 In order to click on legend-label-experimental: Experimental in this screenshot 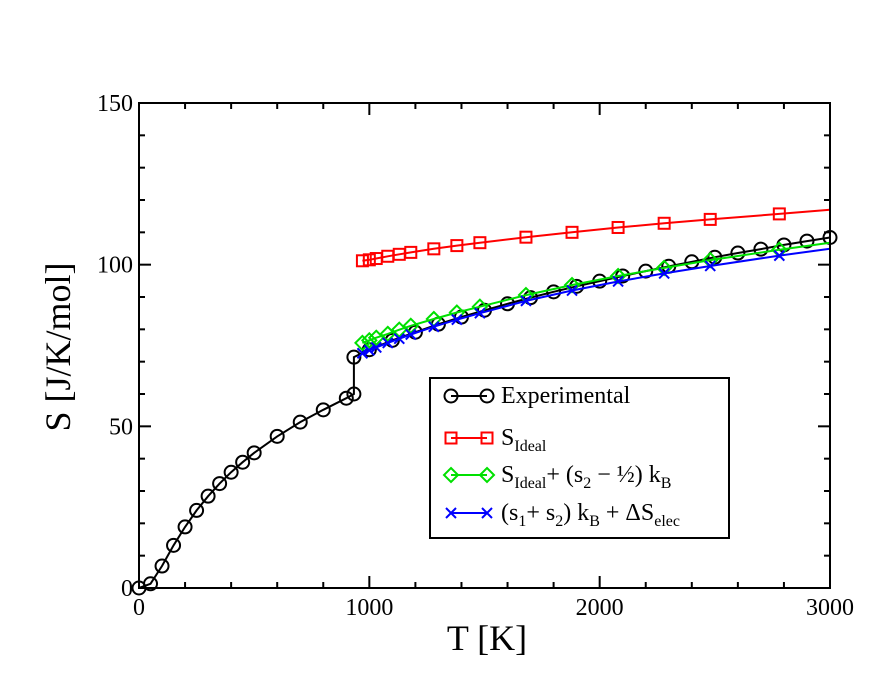, I will do `click(566, 396)`.